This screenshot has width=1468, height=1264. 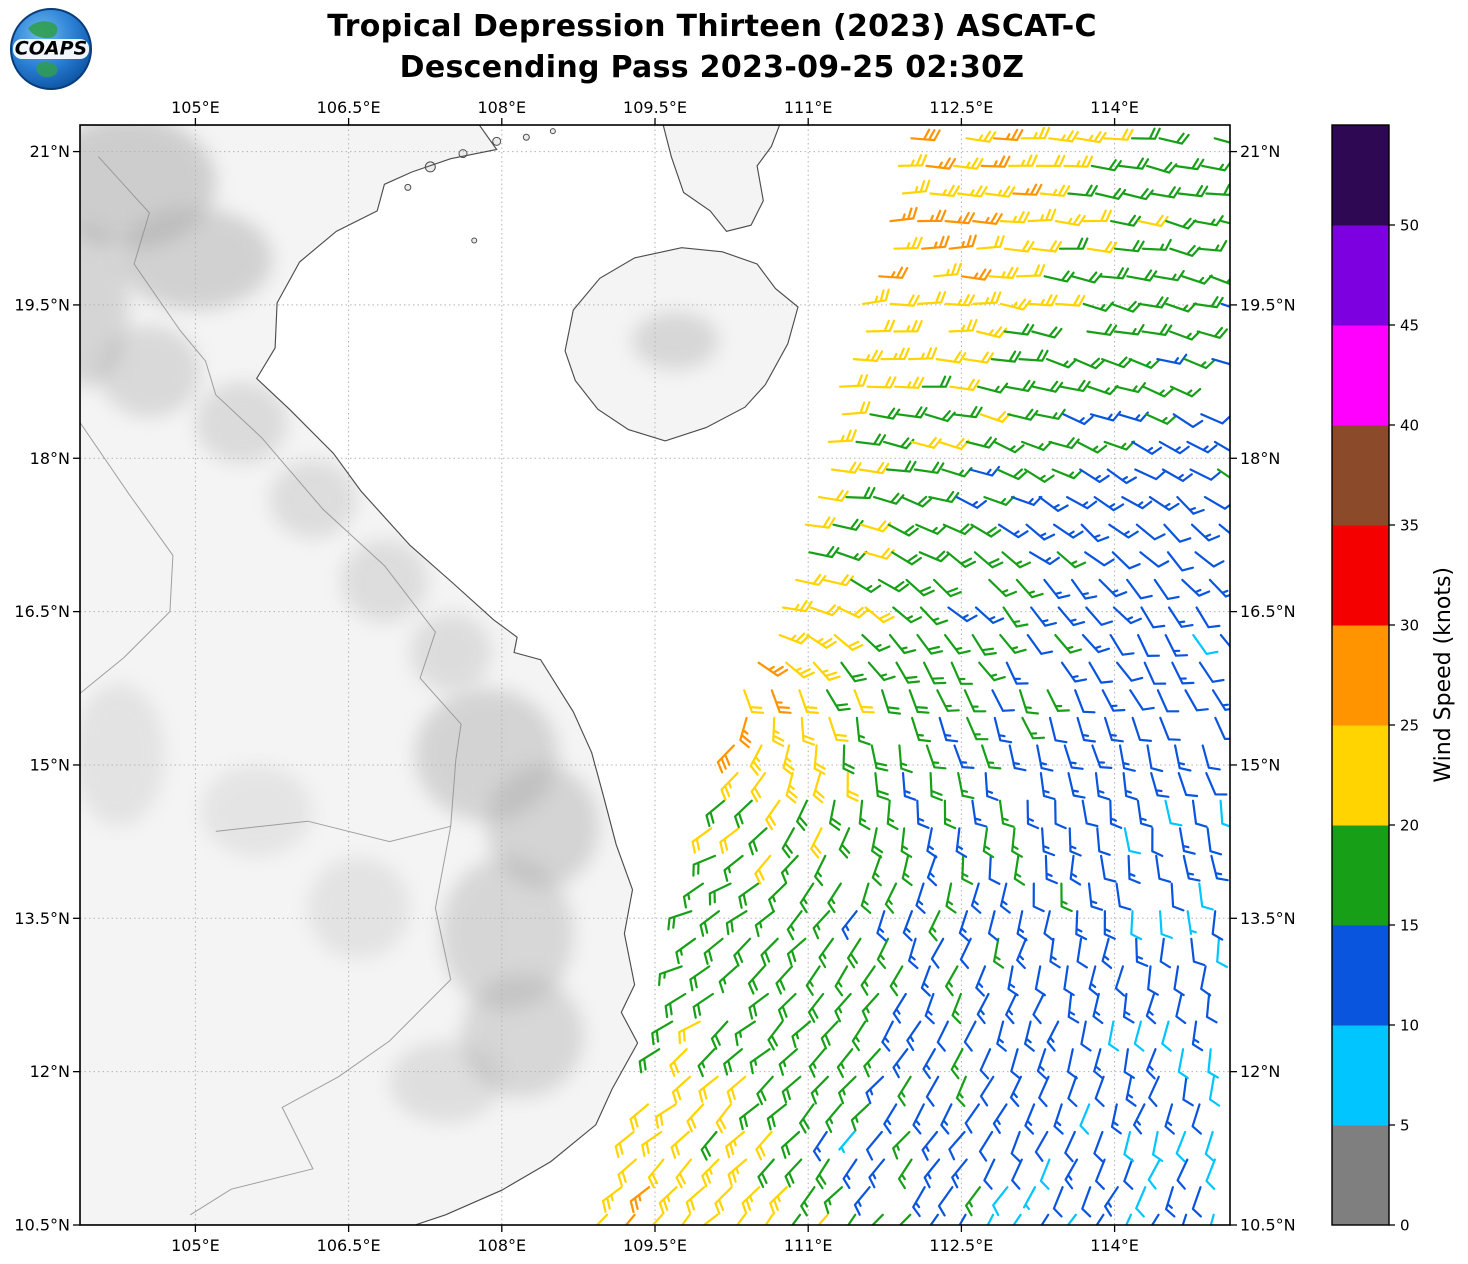 I want to click on lon-tick-label: 111°E, so click(x=808, y=1245).